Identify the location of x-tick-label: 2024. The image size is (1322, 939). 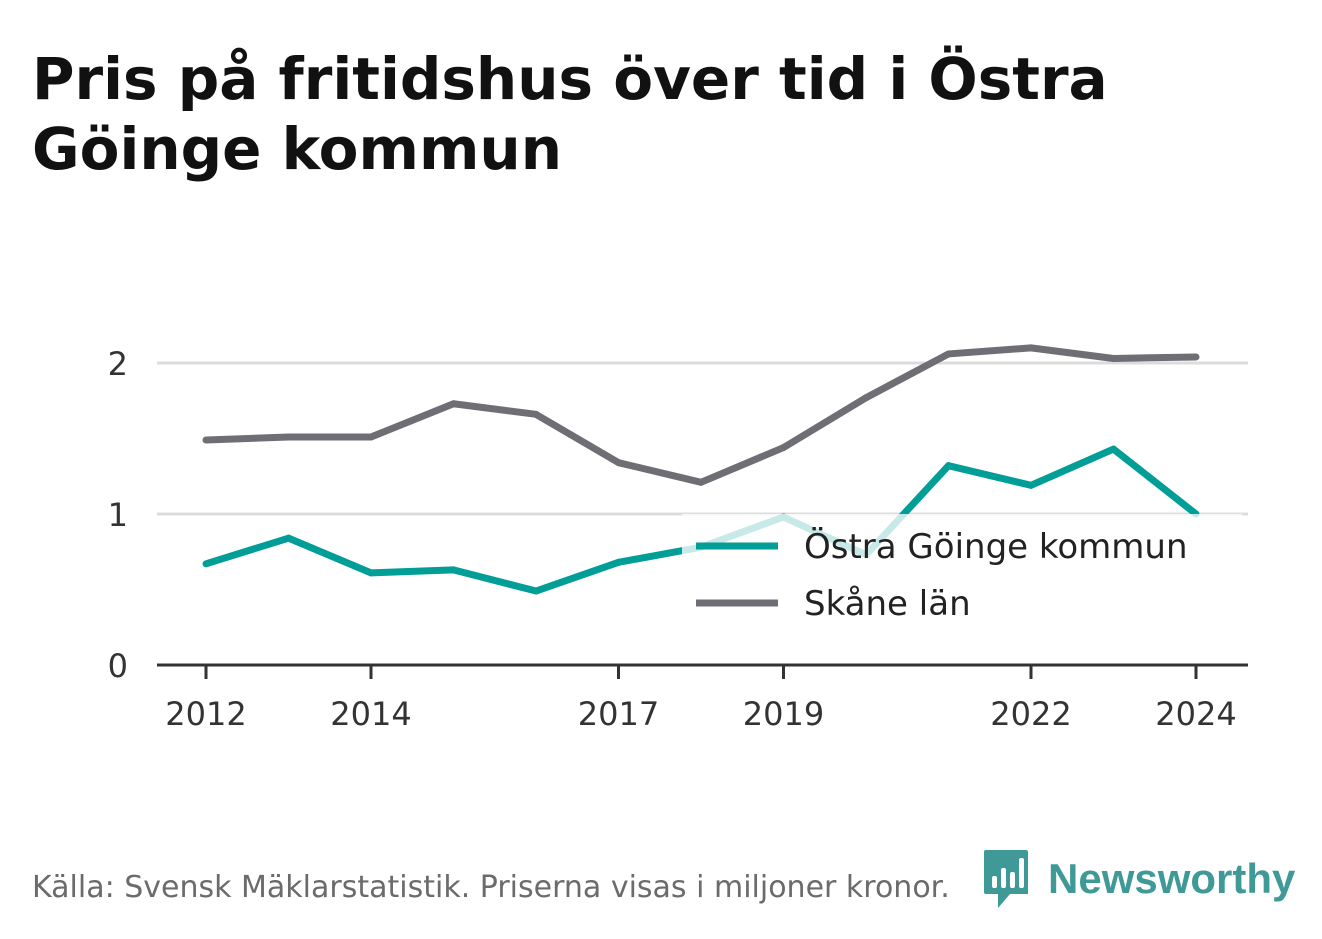
(1195, 714).